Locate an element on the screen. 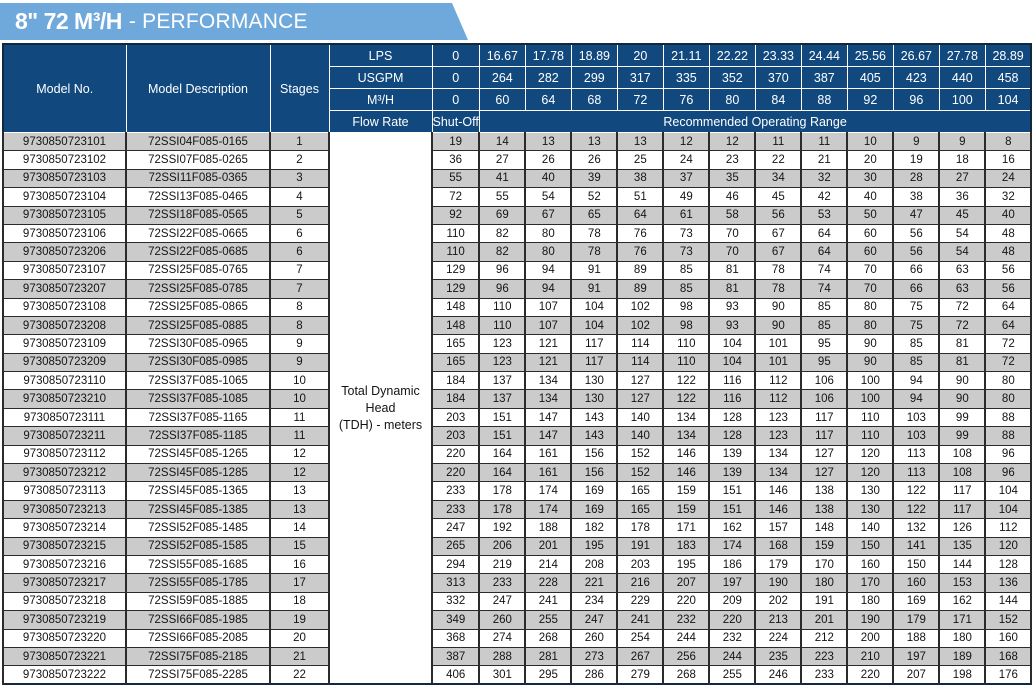 The height and width of the screenshot is (686, 1033). model-cell: 9730850723109 is located at coordinates (64, 344).